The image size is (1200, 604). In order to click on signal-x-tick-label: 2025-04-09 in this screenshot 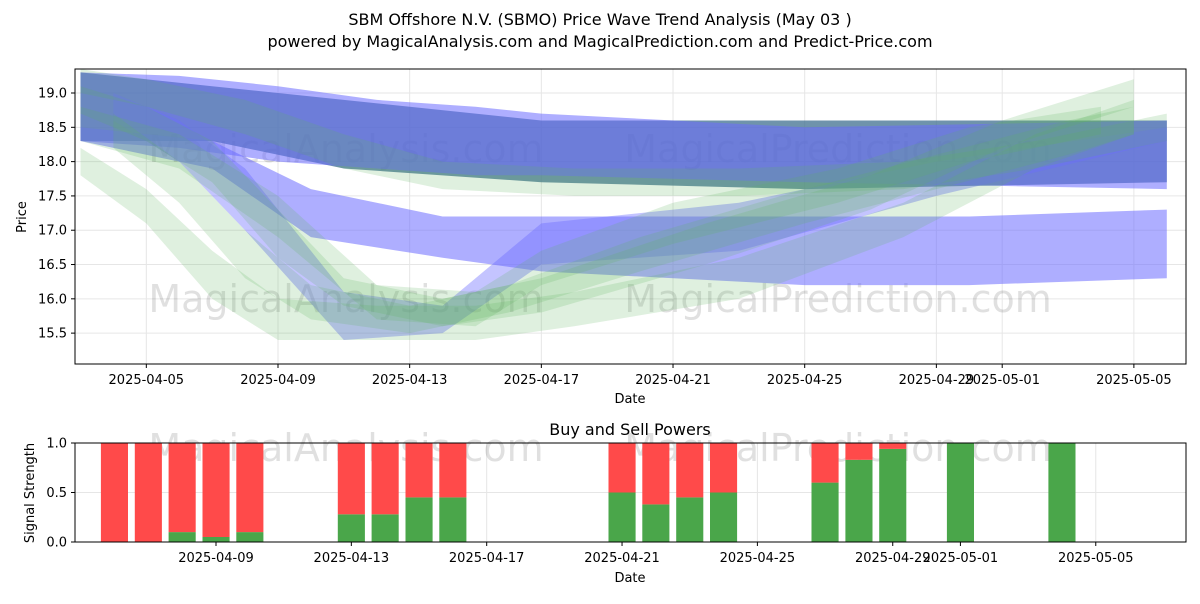, I will do `click(216, 558)`.